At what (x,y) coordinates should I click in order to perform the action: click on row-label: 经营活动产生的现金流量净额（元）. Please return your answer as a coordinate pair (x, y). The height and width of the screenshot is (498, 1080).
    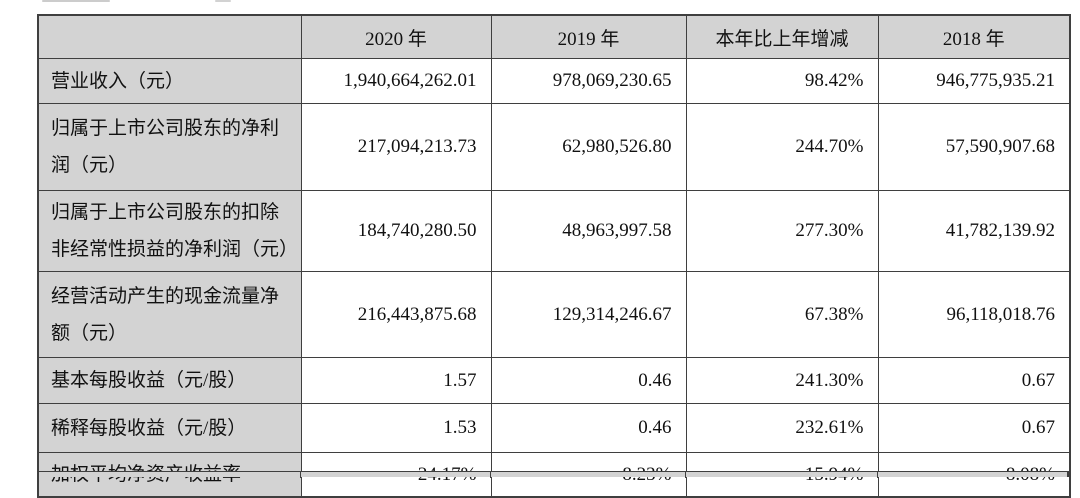
    Looking at the image, I should click on (169, 314).